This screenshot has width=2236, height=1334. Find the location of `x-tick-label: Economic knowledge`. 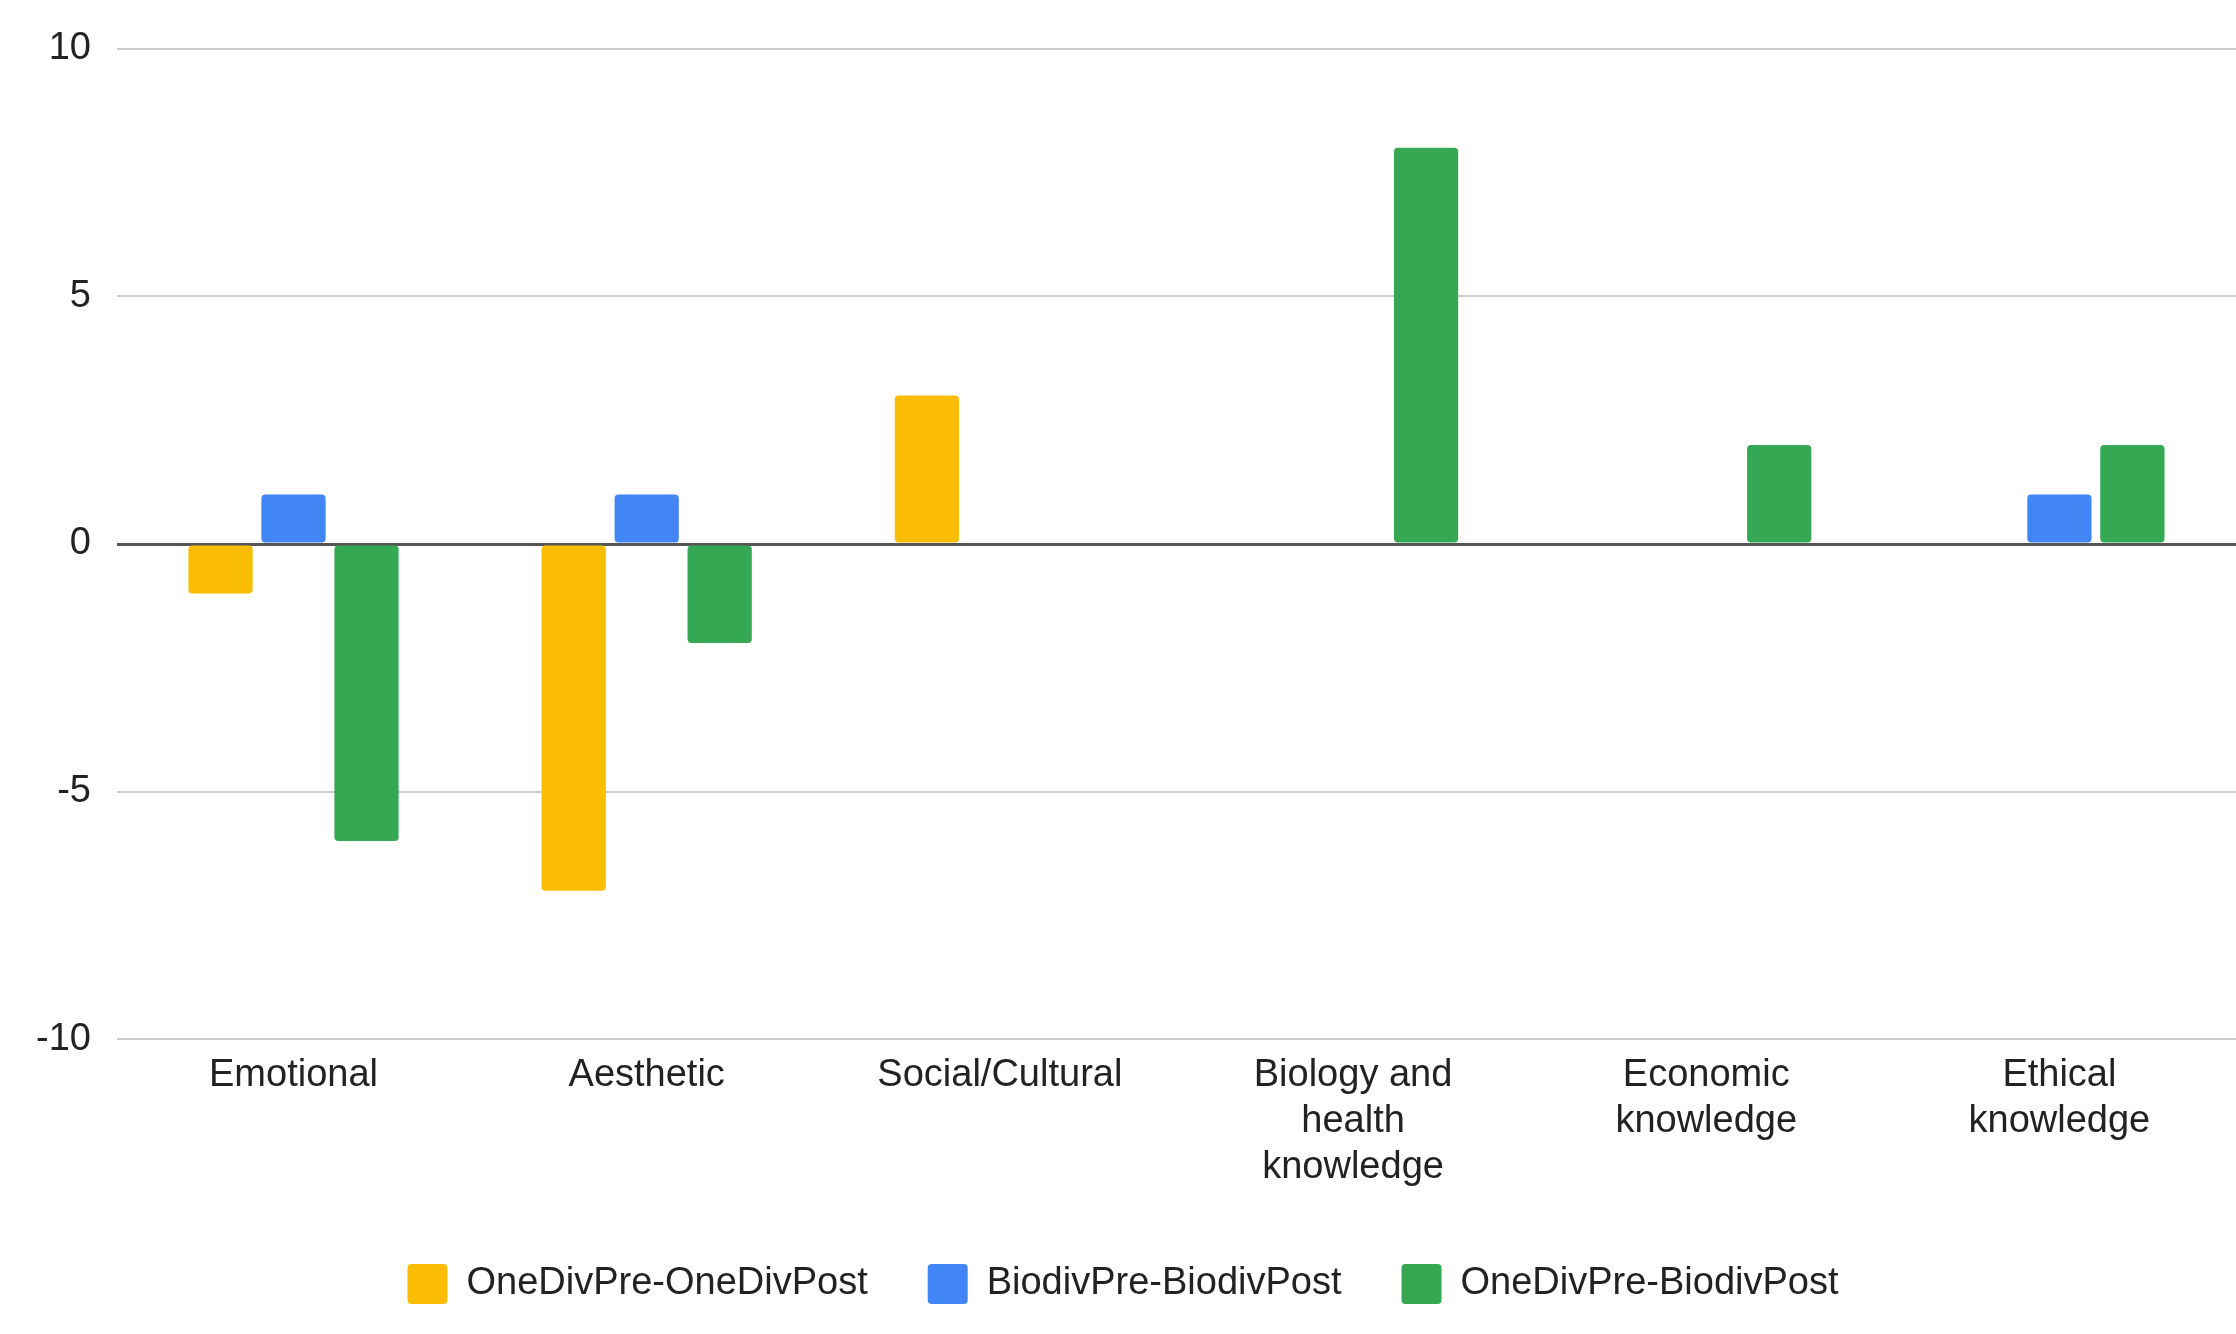

x-tick-label: Economic knowledge is located at coordinates (1706, 1096).